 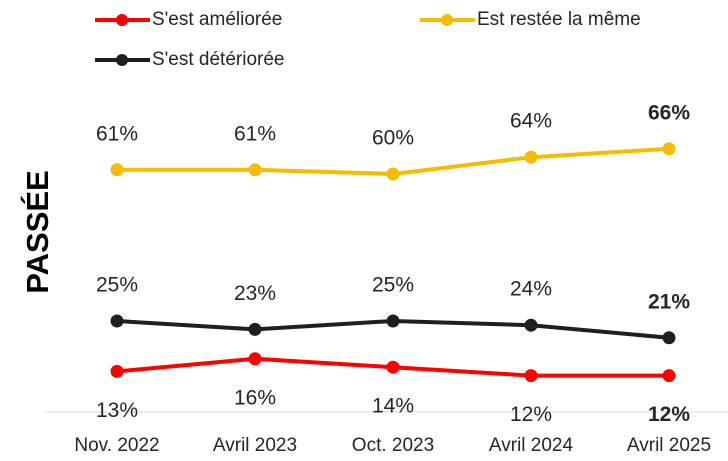 What do you see at coordinates (117, 410) in the screenshot?
I see `data-label: 13%` at bounding box center [117, 410].